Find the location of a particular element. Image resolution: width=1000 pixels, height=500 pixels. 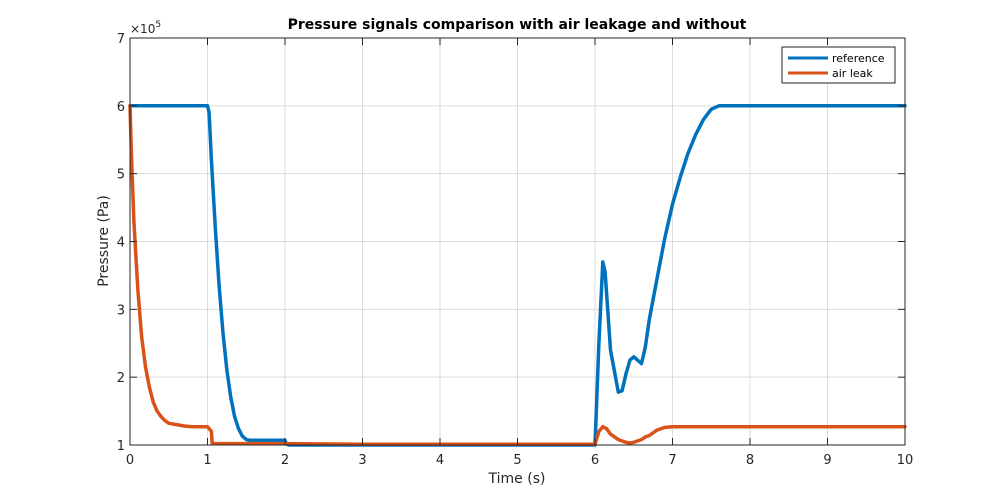

y-tick-label: 1 is located at coordinates (121, 446).